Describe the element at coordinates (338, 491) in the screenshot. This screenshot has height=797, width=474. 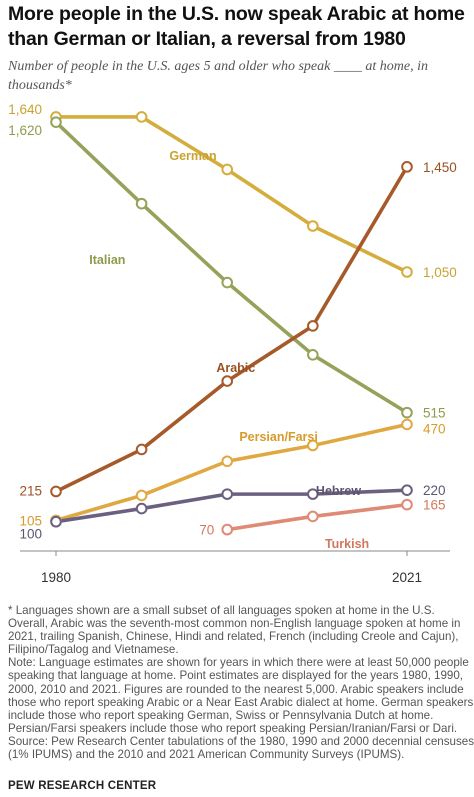
I see `series-label-hebrew: Hebrew` at that location.